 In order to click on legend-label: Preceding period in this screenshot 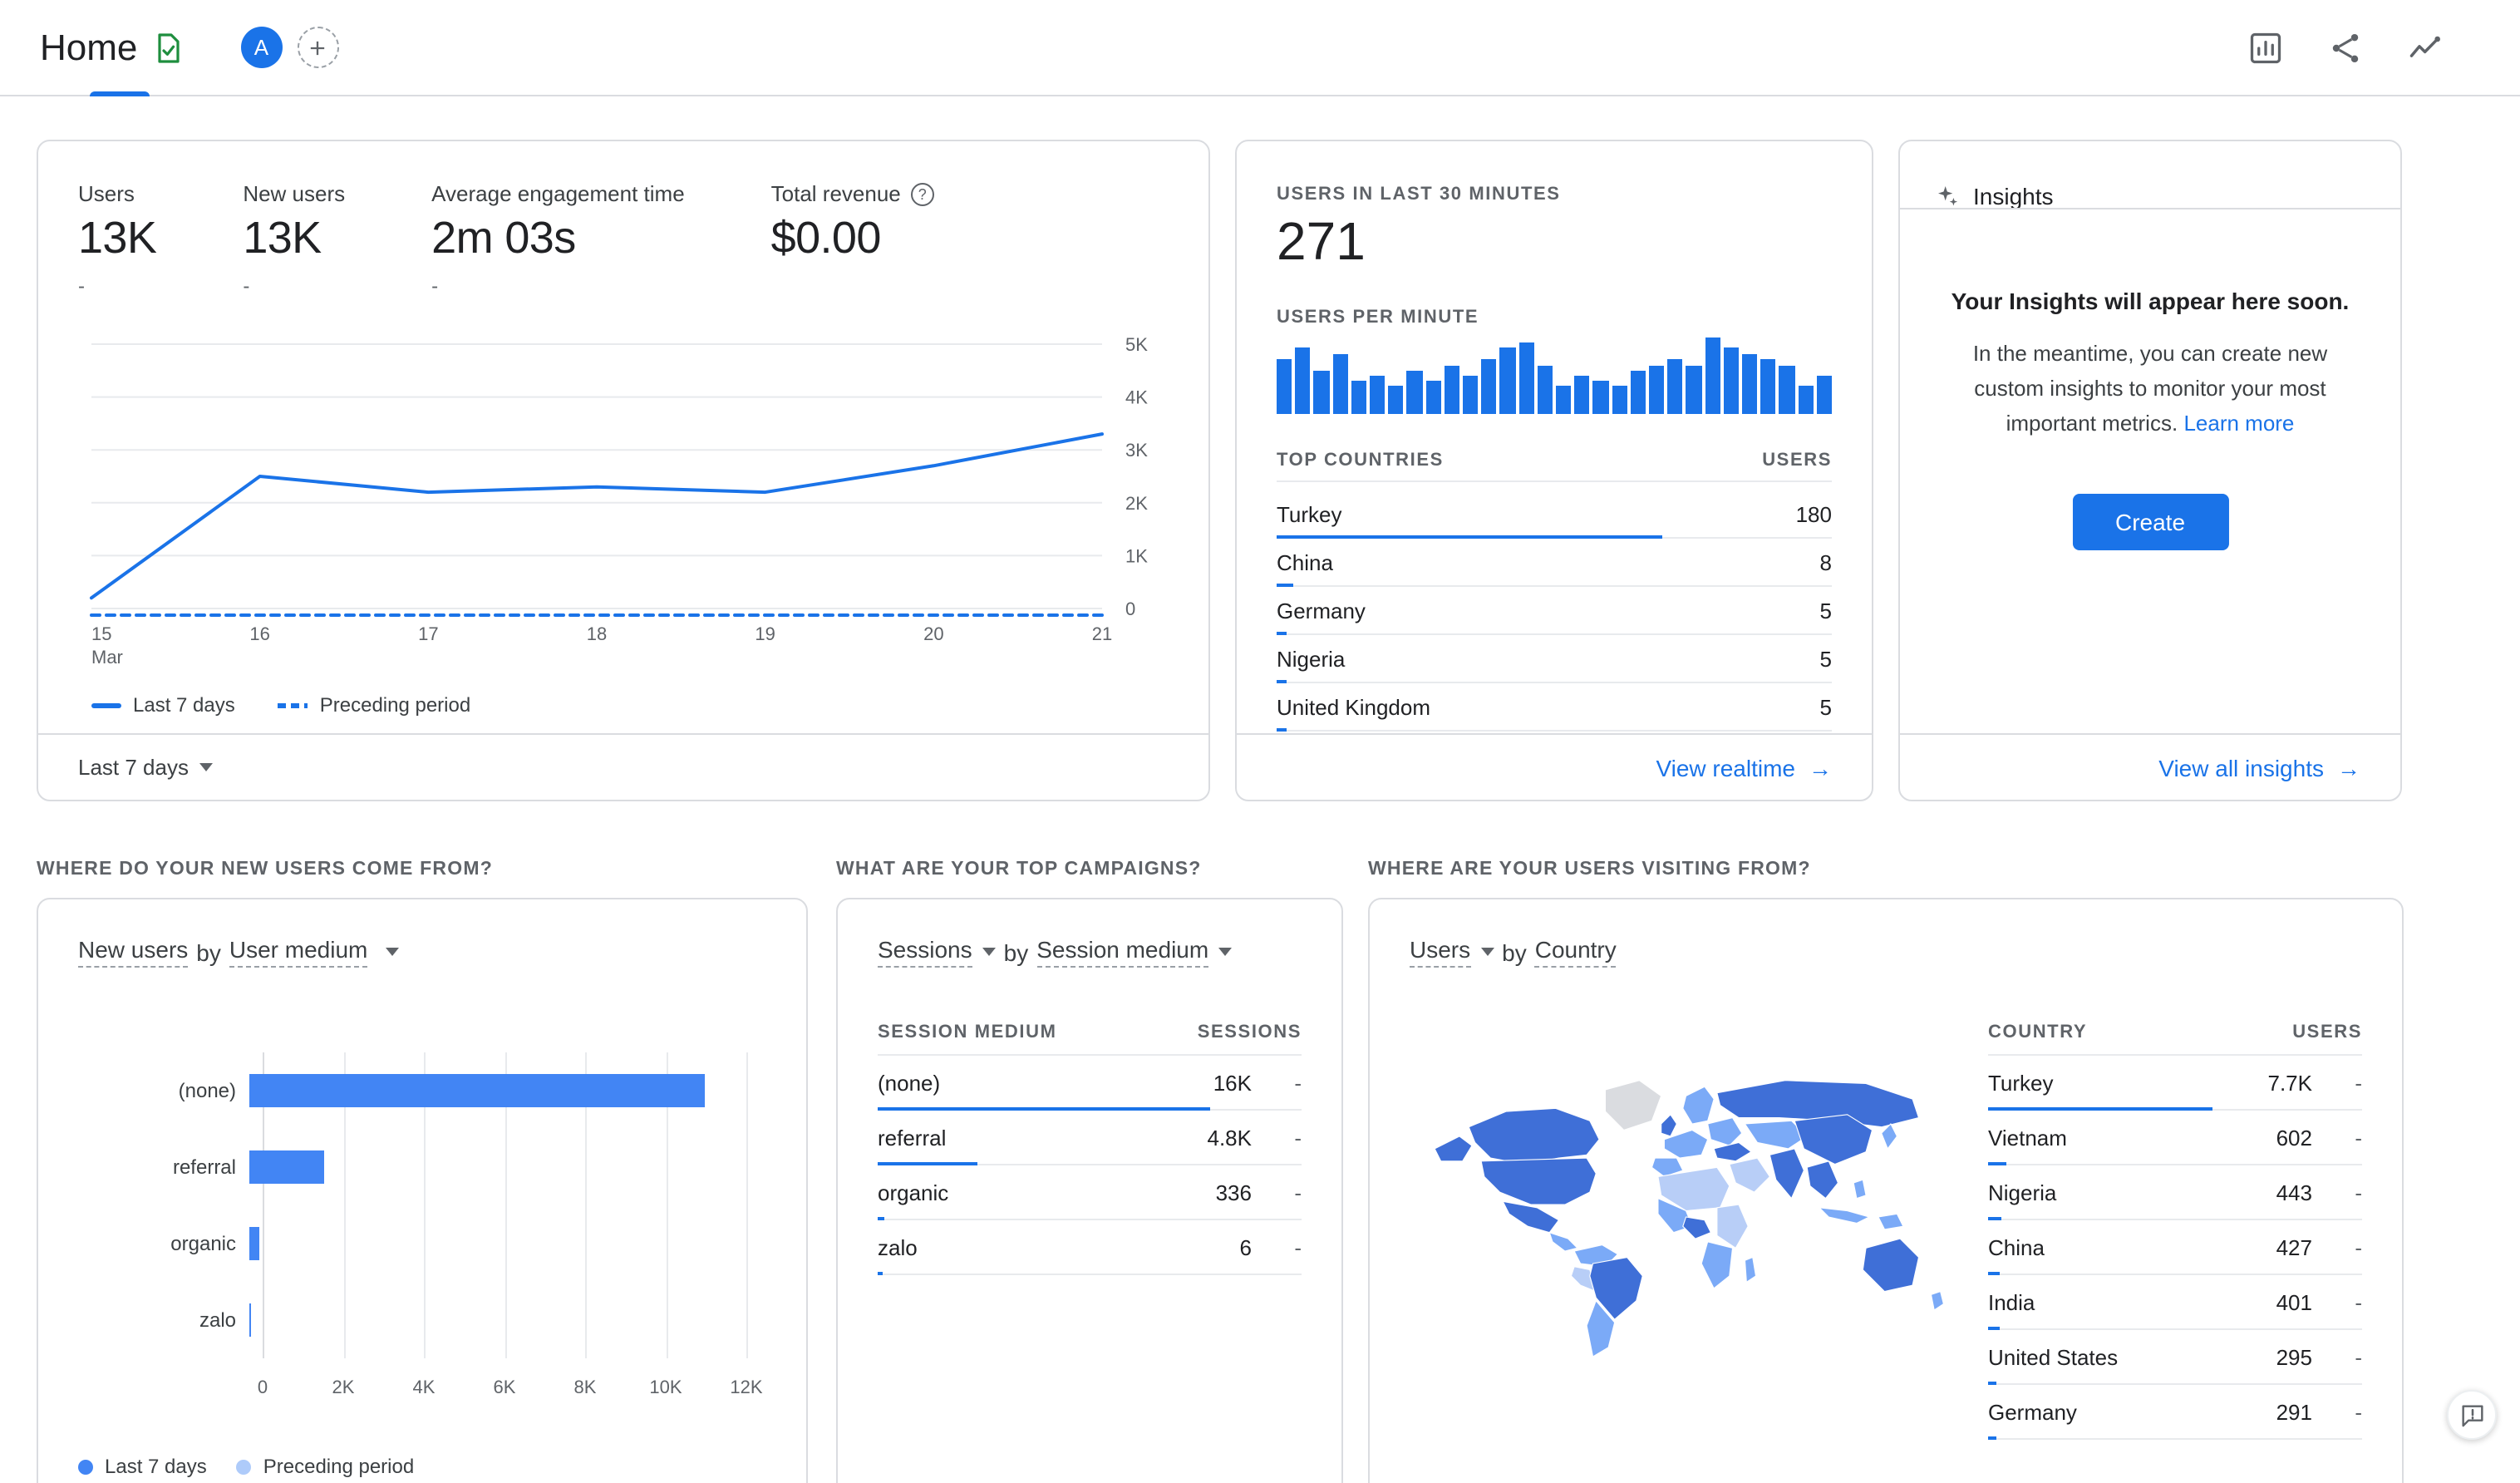, I will do `click(395, 705)`.